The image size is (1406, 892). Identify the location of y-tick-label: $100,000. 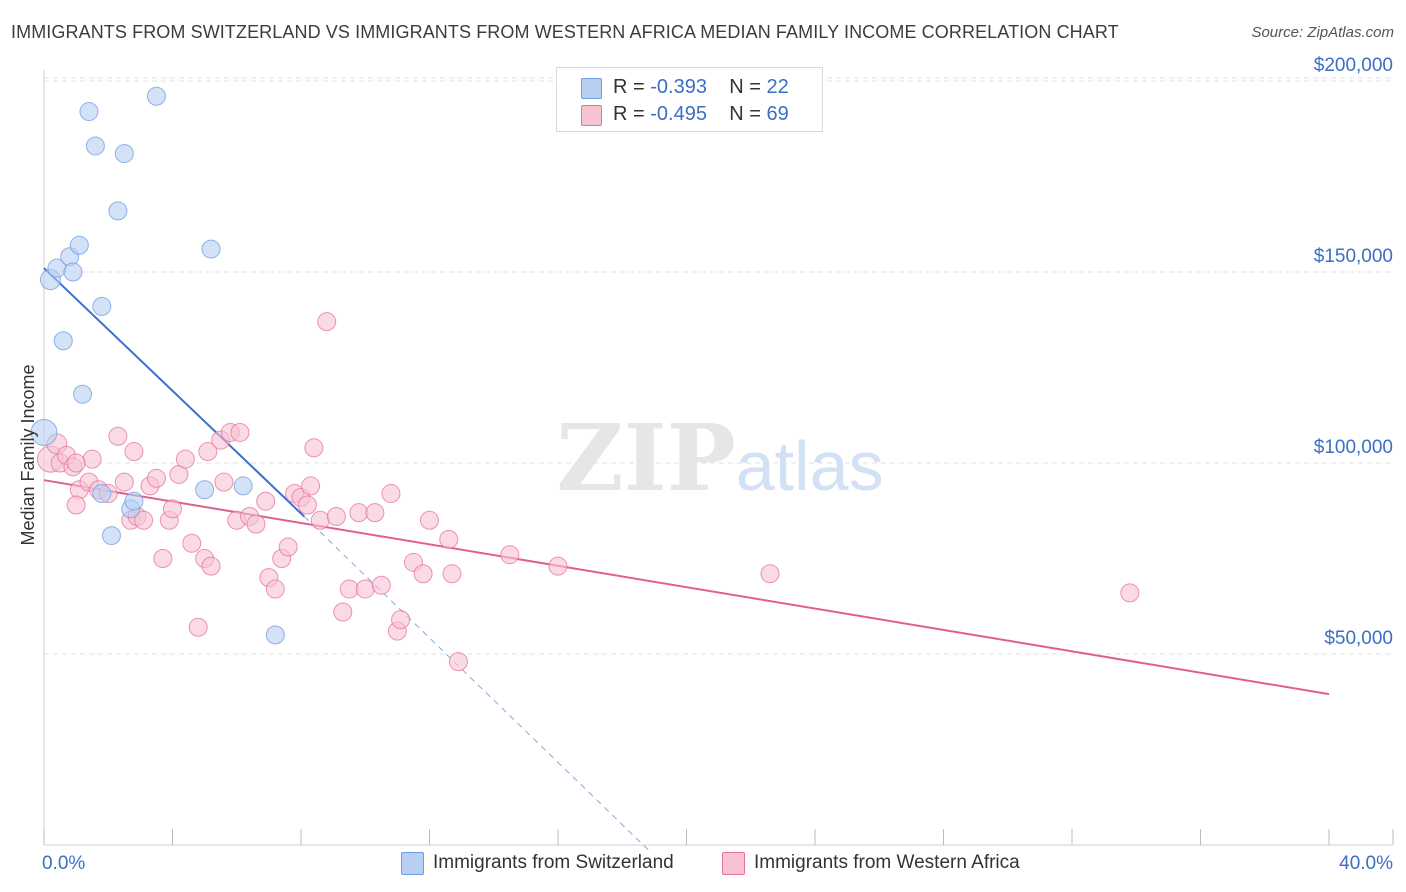
(1353, 447).